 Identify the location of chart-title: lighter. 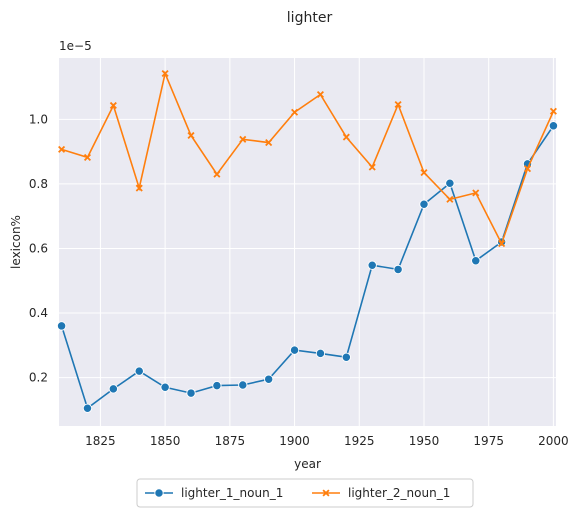
(310, 18).